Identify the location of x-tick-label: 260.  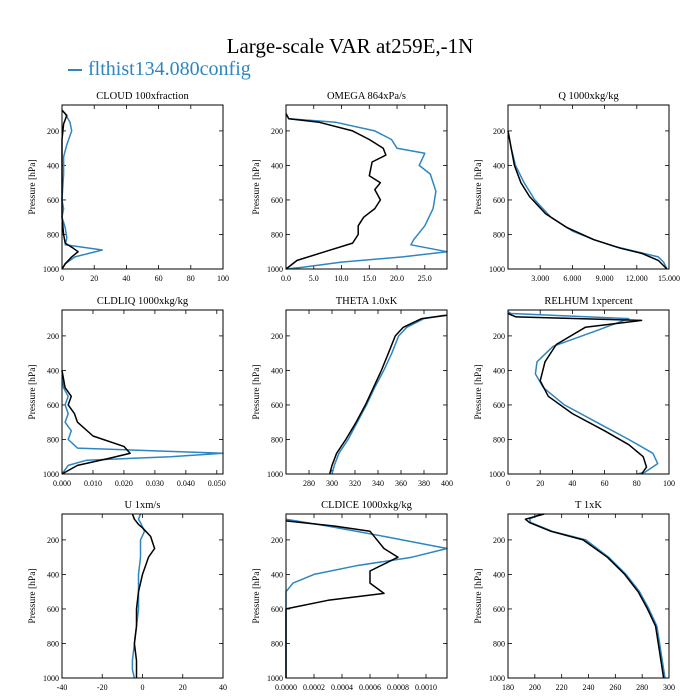
(615, 687).